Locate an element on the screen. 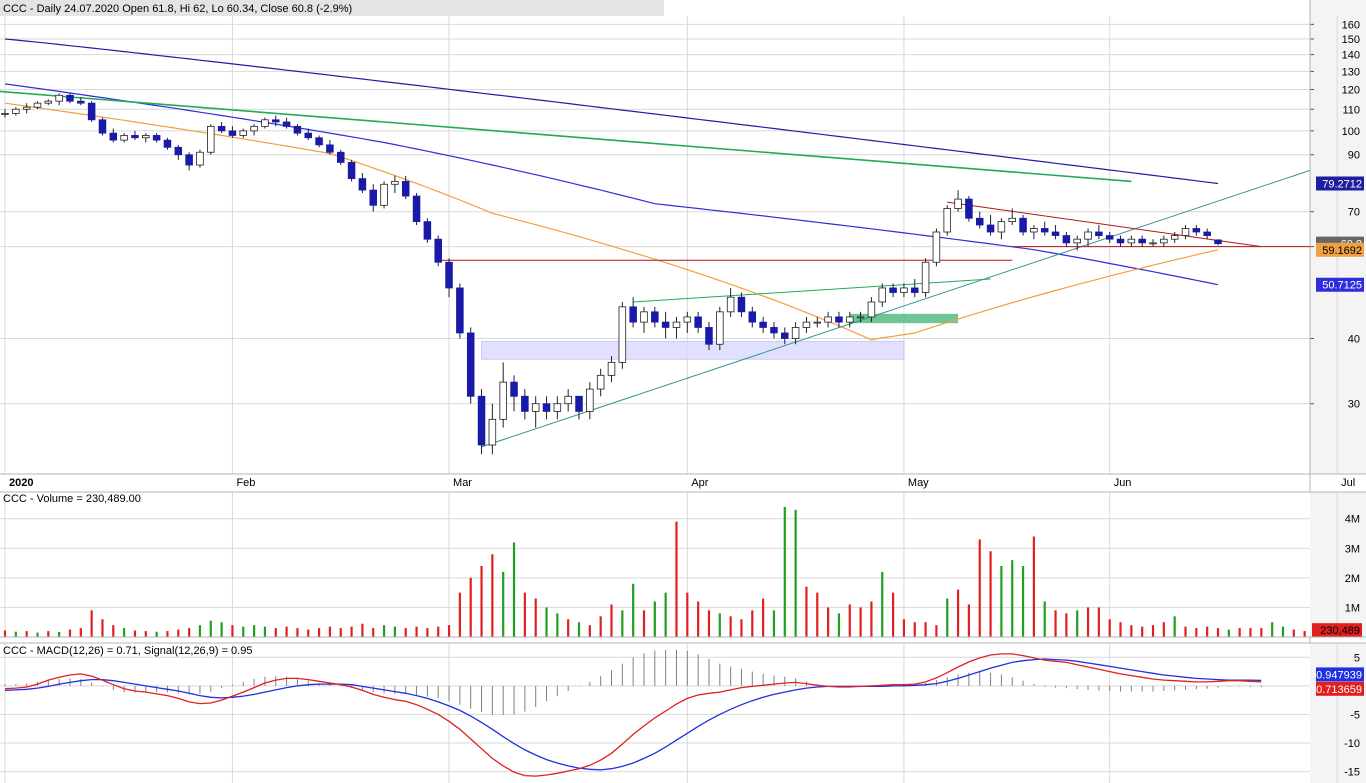 The height and width of the screenshot is (783, 1366). macd-tick-label: 5 is located at coordinates (1357, 658).